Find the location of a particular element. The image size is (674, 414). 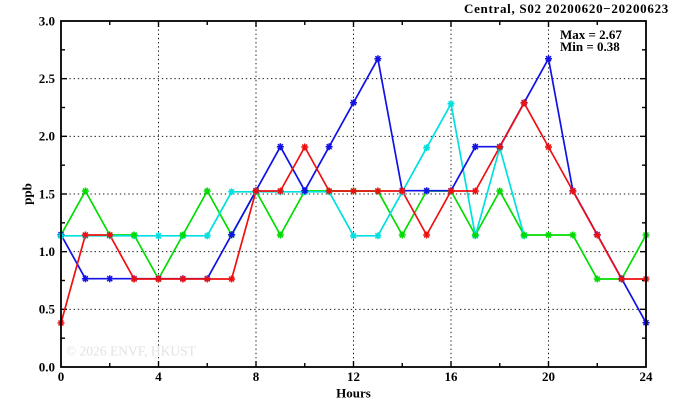

svg-text: 2.0 is located at coordinates (47, 136).